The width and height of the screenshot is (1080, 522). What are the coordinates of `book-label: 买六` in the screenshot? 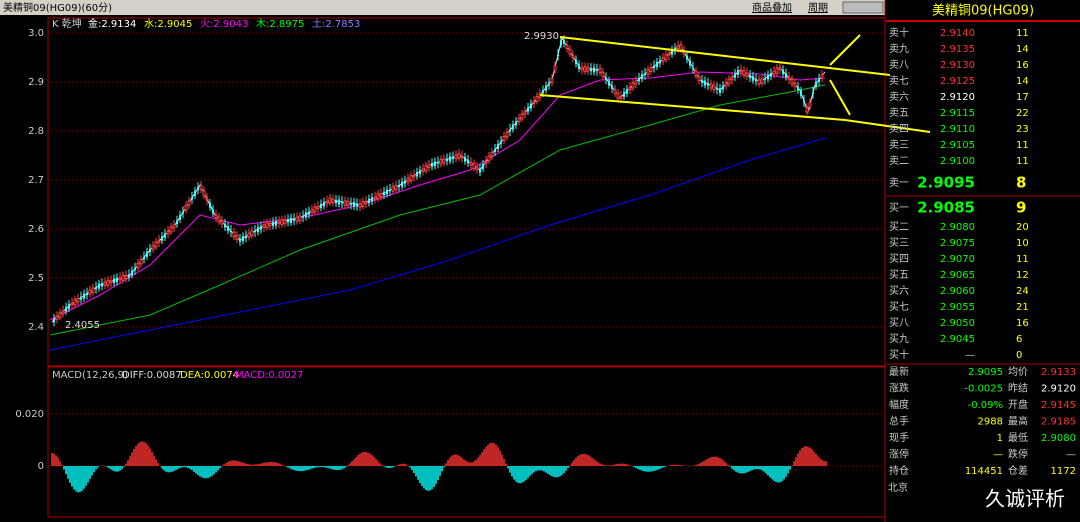 It's located at (899, 291).